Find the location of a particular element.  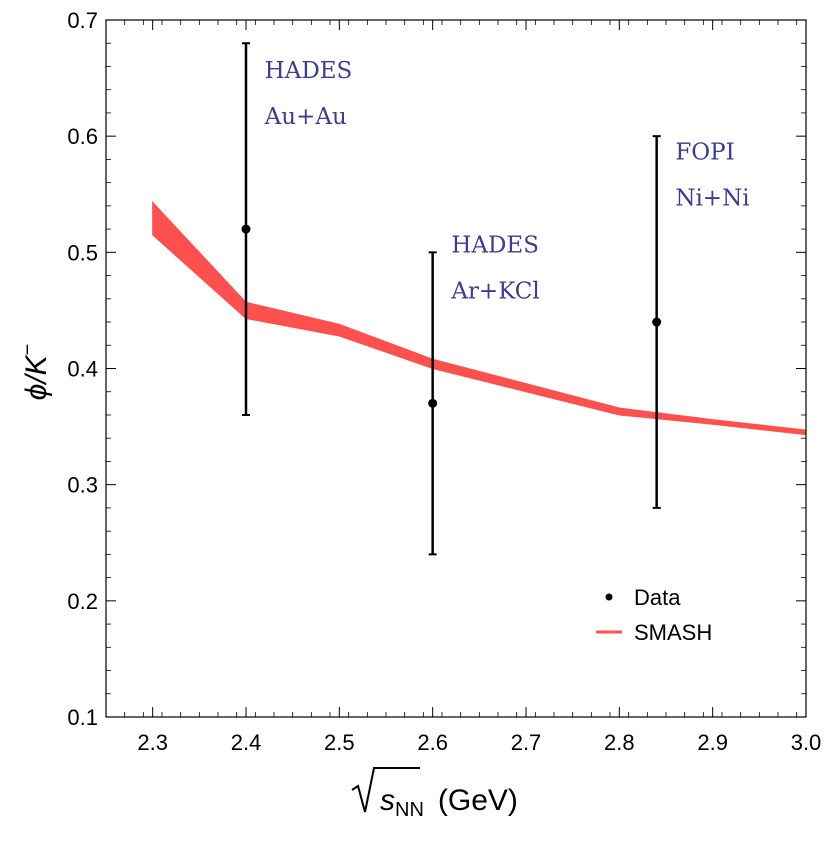

x-tick-label: 2.5 is located at coordinates (339, 742).